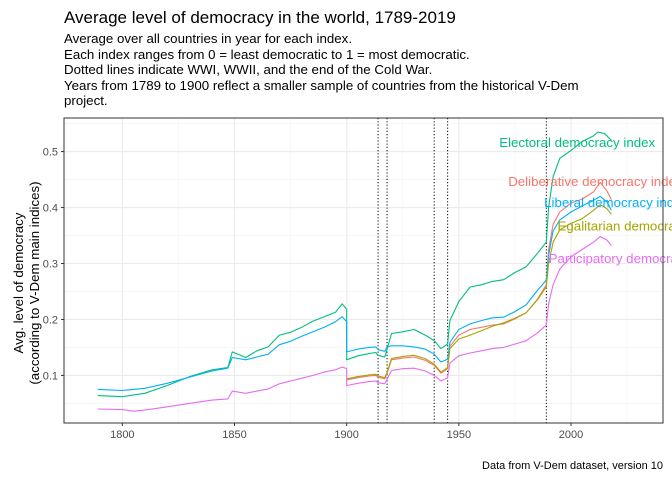  Describe the element at coordinates (50, 320) in the screenshot. I see `y-tick-label: 0.2` at that location.